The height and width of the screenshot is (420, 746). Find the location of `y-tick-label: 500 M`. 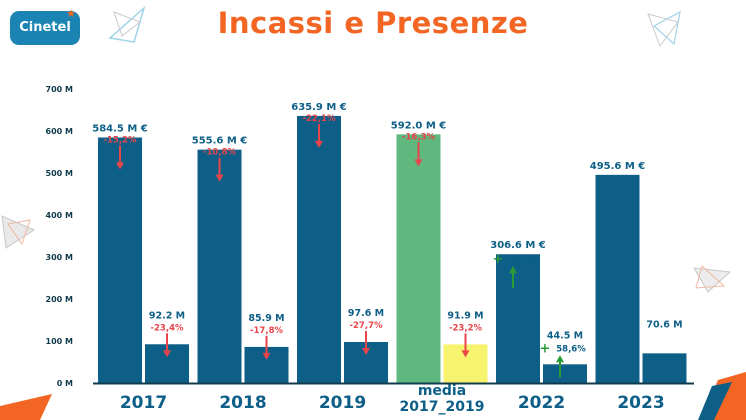

y-tick-label: 500 M is located at coordinates (59, 173).